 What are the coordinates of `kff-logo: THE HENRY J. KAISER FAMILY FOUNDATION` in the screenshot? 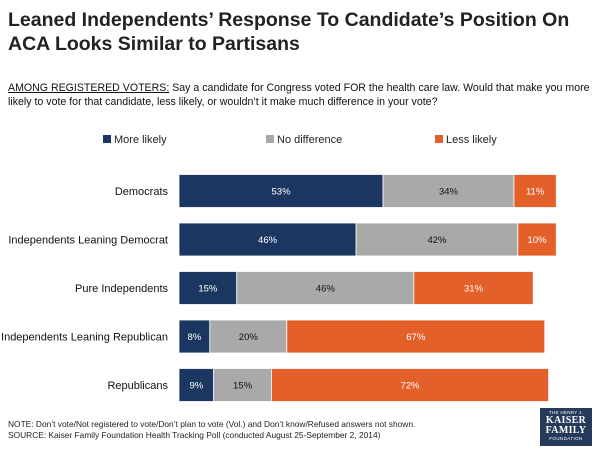 It's located at (566, 427).